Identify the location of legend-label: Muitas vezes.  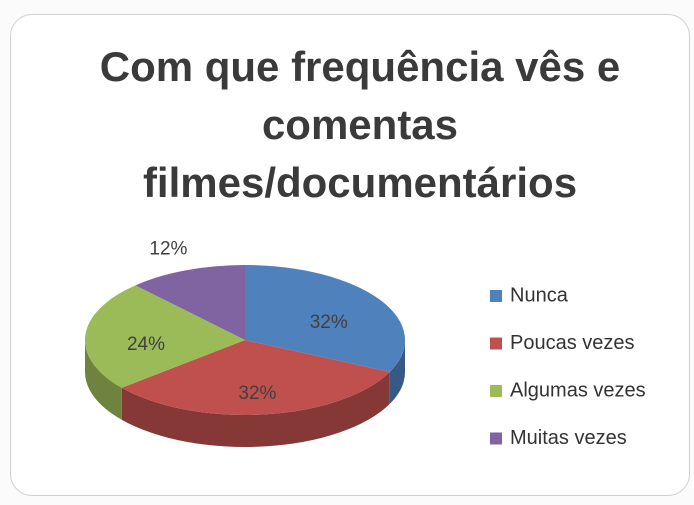
(568, 438).